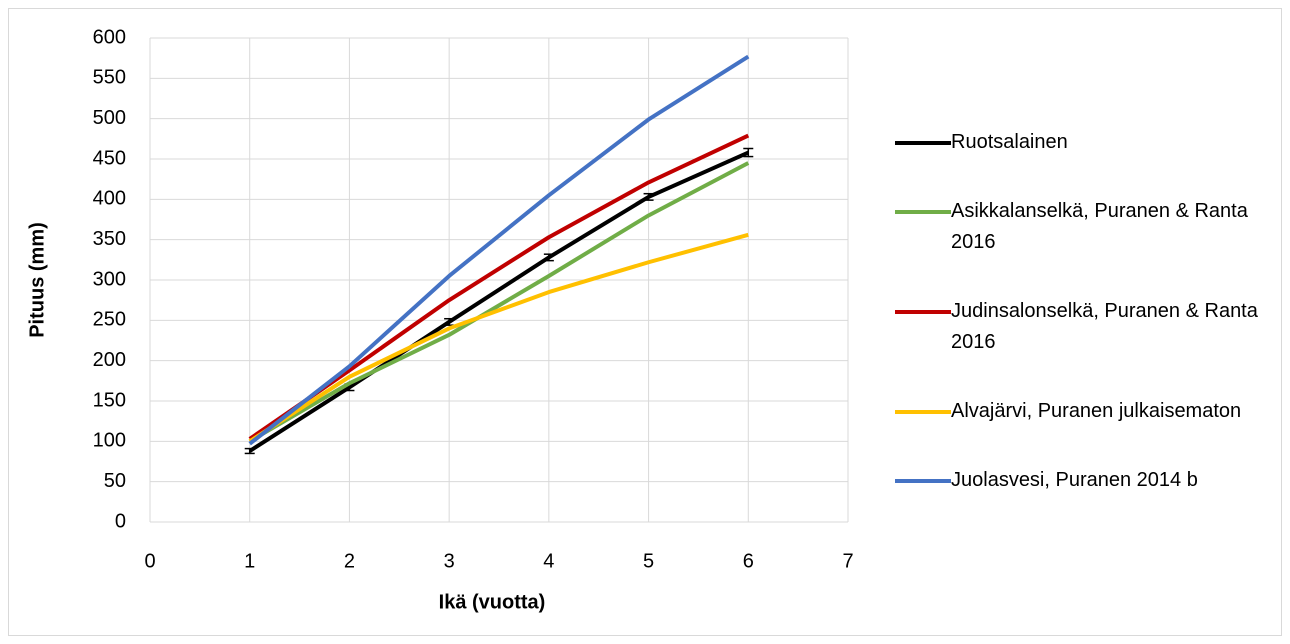 The width and height of the screenshot is (1290, 644). What do you see at coordinates (109, 158) in the screenshot?
I see `y-tick-label: 450` at bounding box center [109, 158].